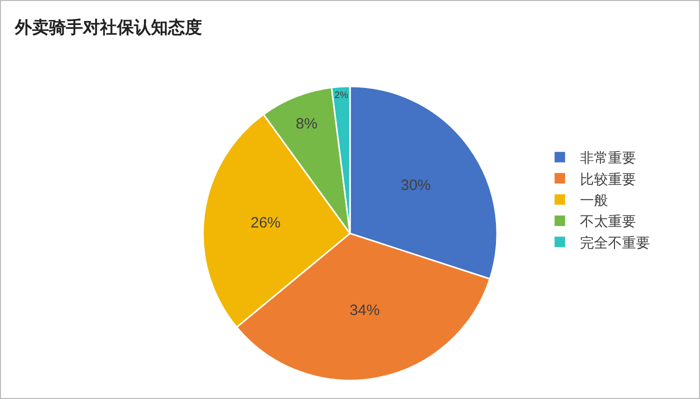  I want to click on data-label: 26%, so click(265, 223).